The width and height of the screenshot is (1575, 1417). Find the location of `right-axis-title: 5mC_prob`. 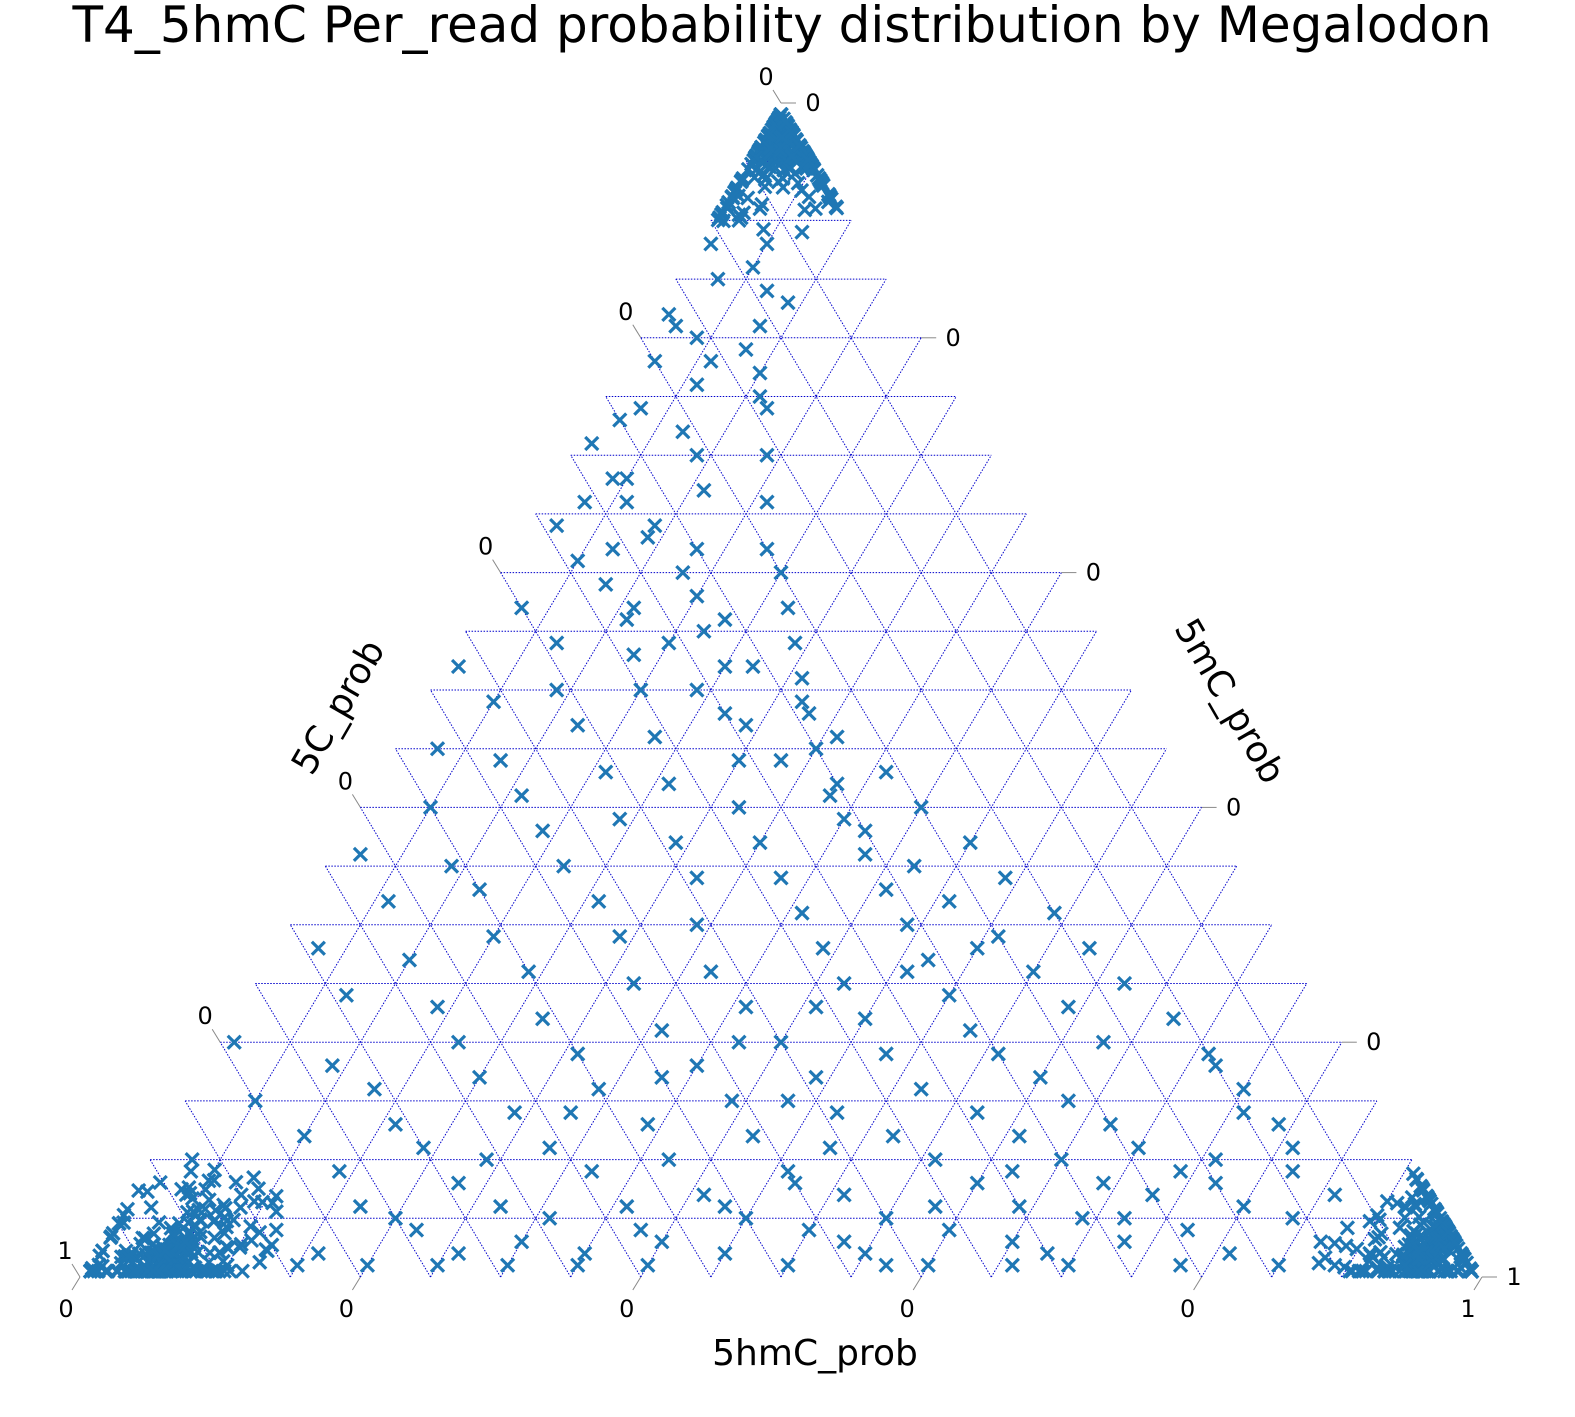

right-axis-title: 5mC_prob is located at coordinates (1229, 701).